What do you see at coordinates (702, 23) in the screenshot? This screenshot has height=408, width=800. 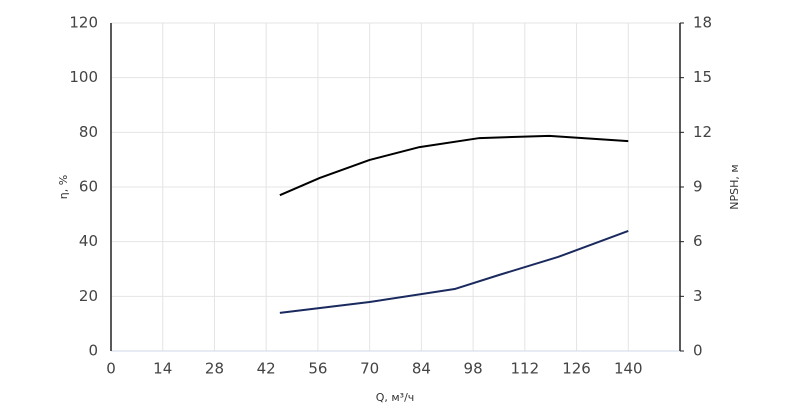 I see `y2-tick-label: 18` at bounding box center [702, 23].